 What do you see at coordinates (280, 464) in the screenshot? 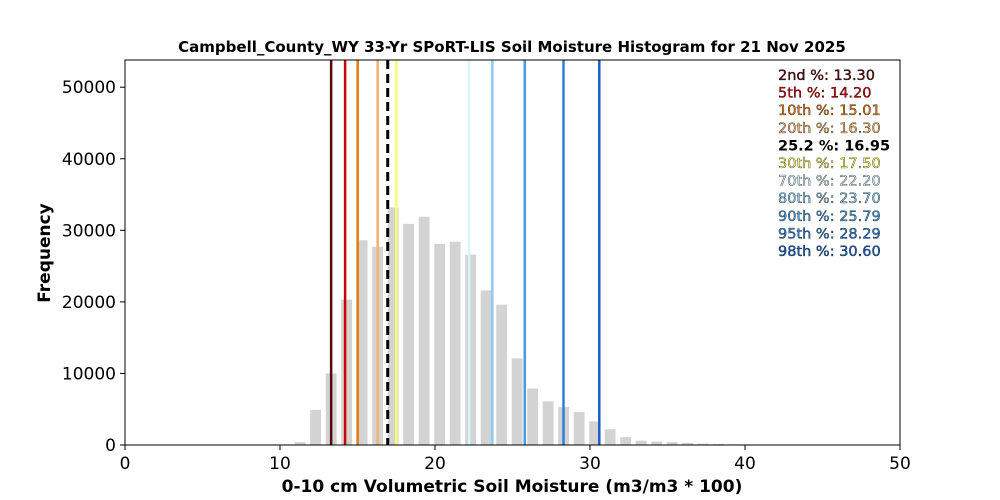
I see `x-tick-label: 10` at bounding box center [280, 464].